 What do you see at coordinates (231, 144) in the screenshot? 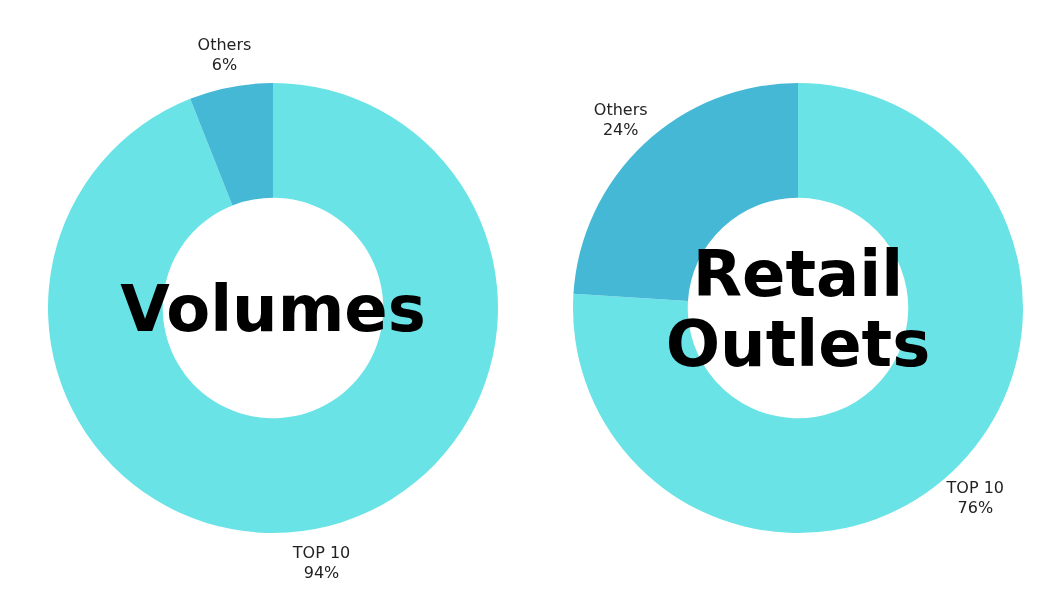
I see `donut-slice` at bounding box center [231, 144].